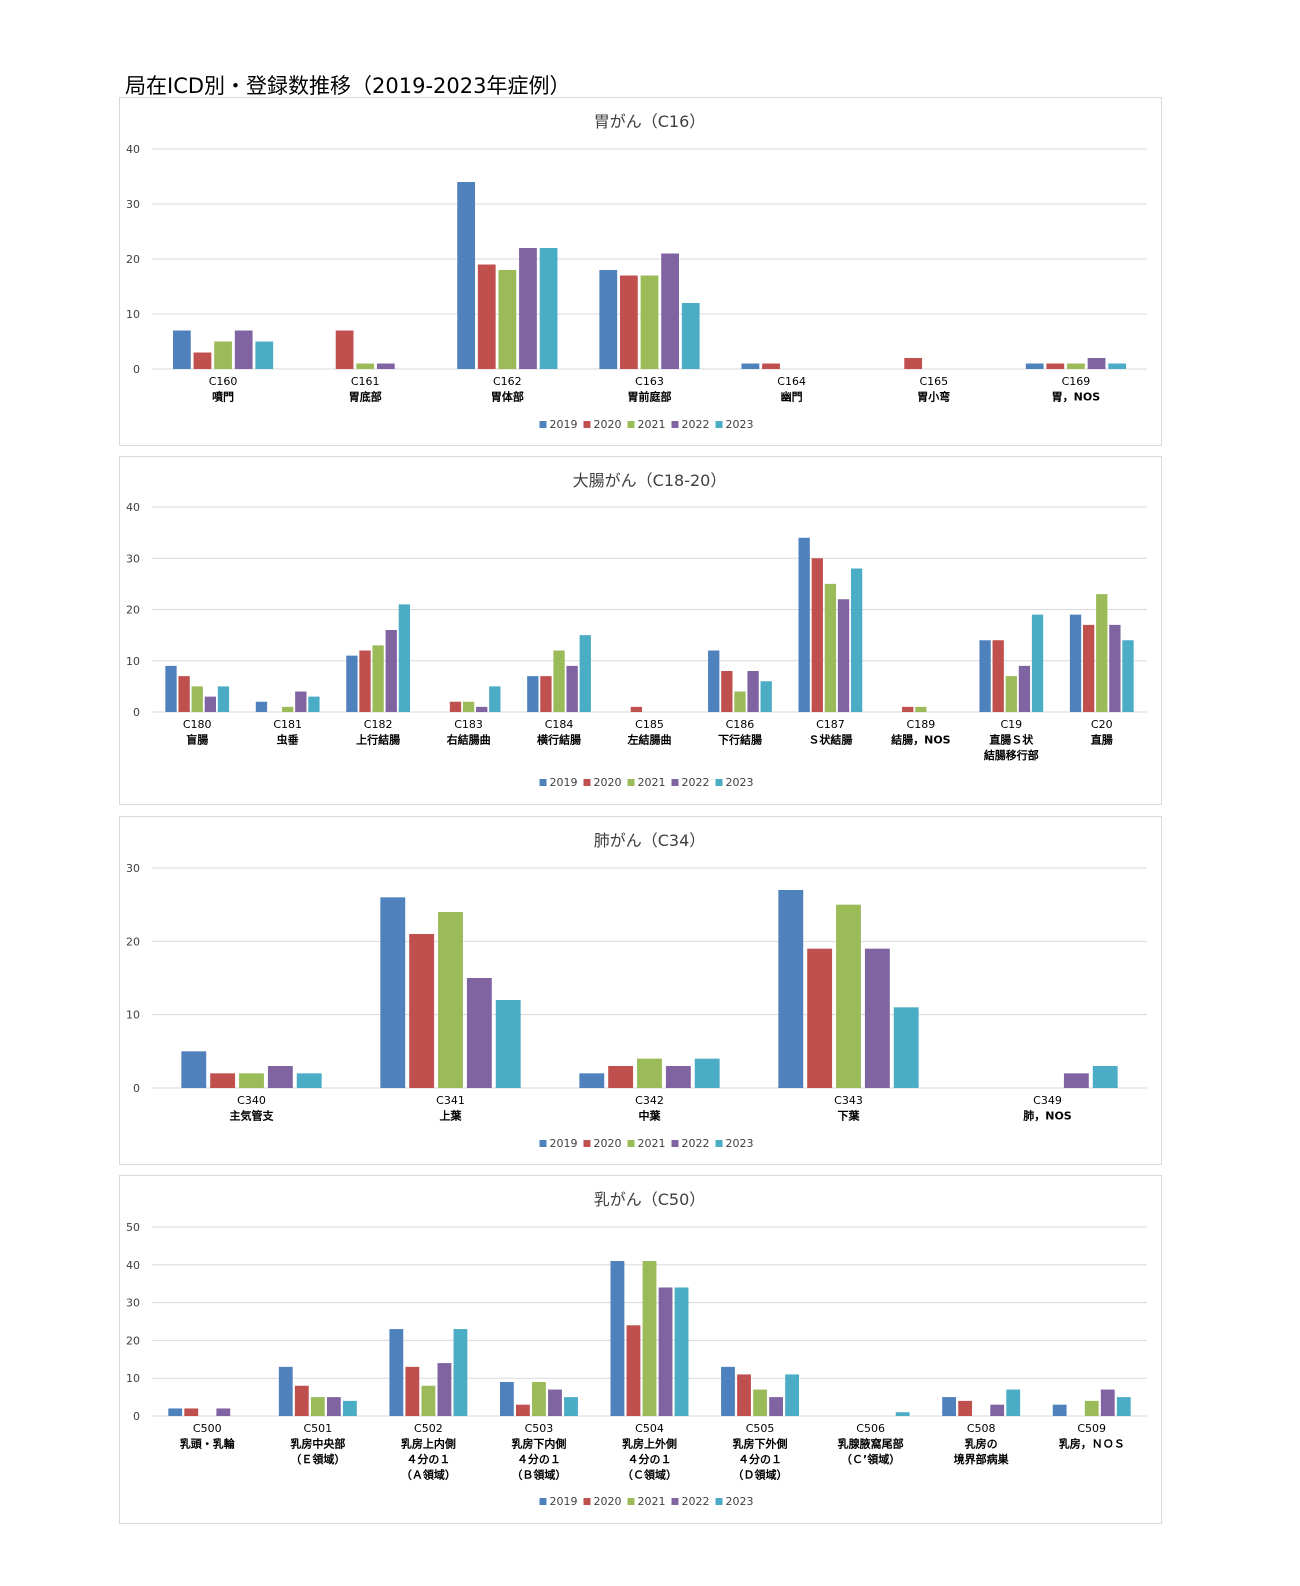 The image size is (1300, 1586). I want to click on x-category-label: C340, so click(251, 1100).